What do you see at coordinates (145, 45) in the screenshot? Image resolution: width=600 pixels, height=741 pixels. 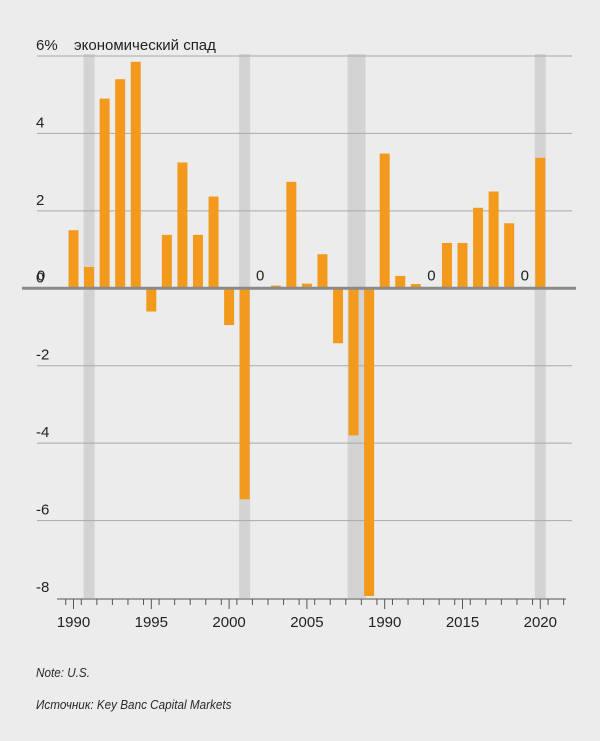 I see `chart-title: экономический спад` at bounding box center [145, 45].